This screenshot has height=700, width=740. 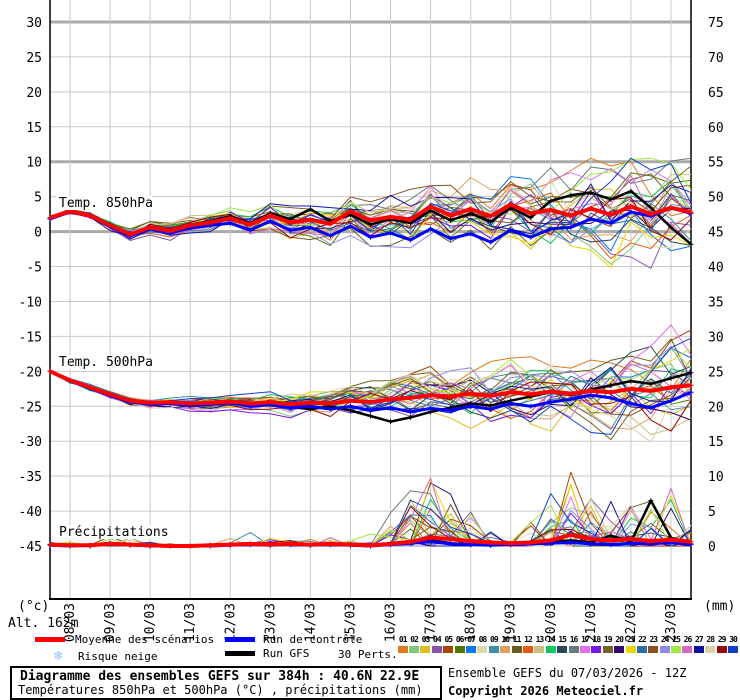 What do you see at coordinates (471, 639) in the screenshot?
I see `pert-number: 07` at bounding box center [471, 639].